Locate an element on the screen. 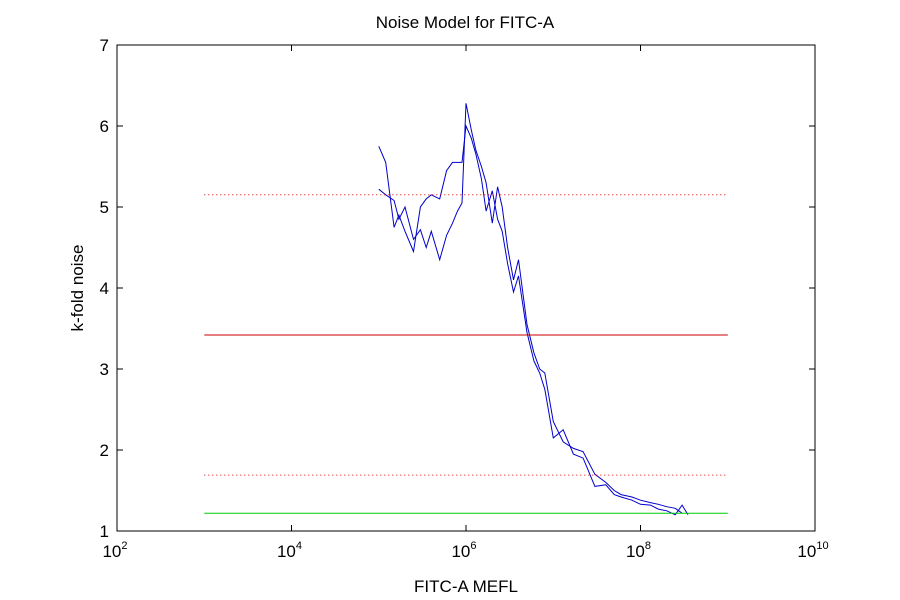 The image size is (900, 600). y-tick-label: 6 is located at coordinates (104, 126).